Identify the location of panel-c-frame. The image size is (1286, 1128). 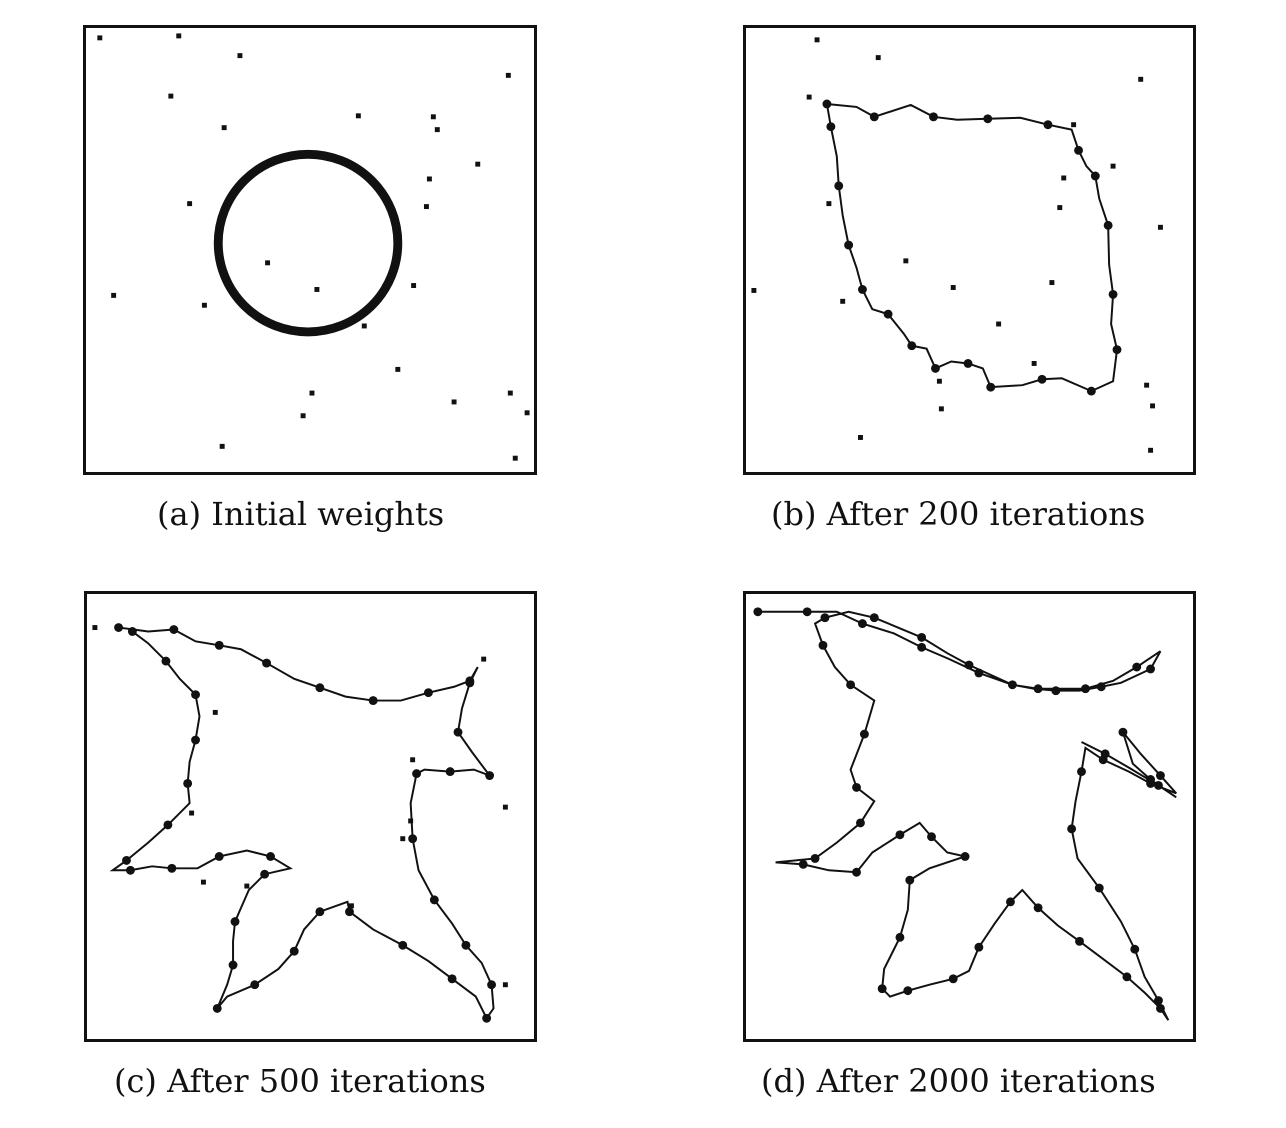
(310, 816).